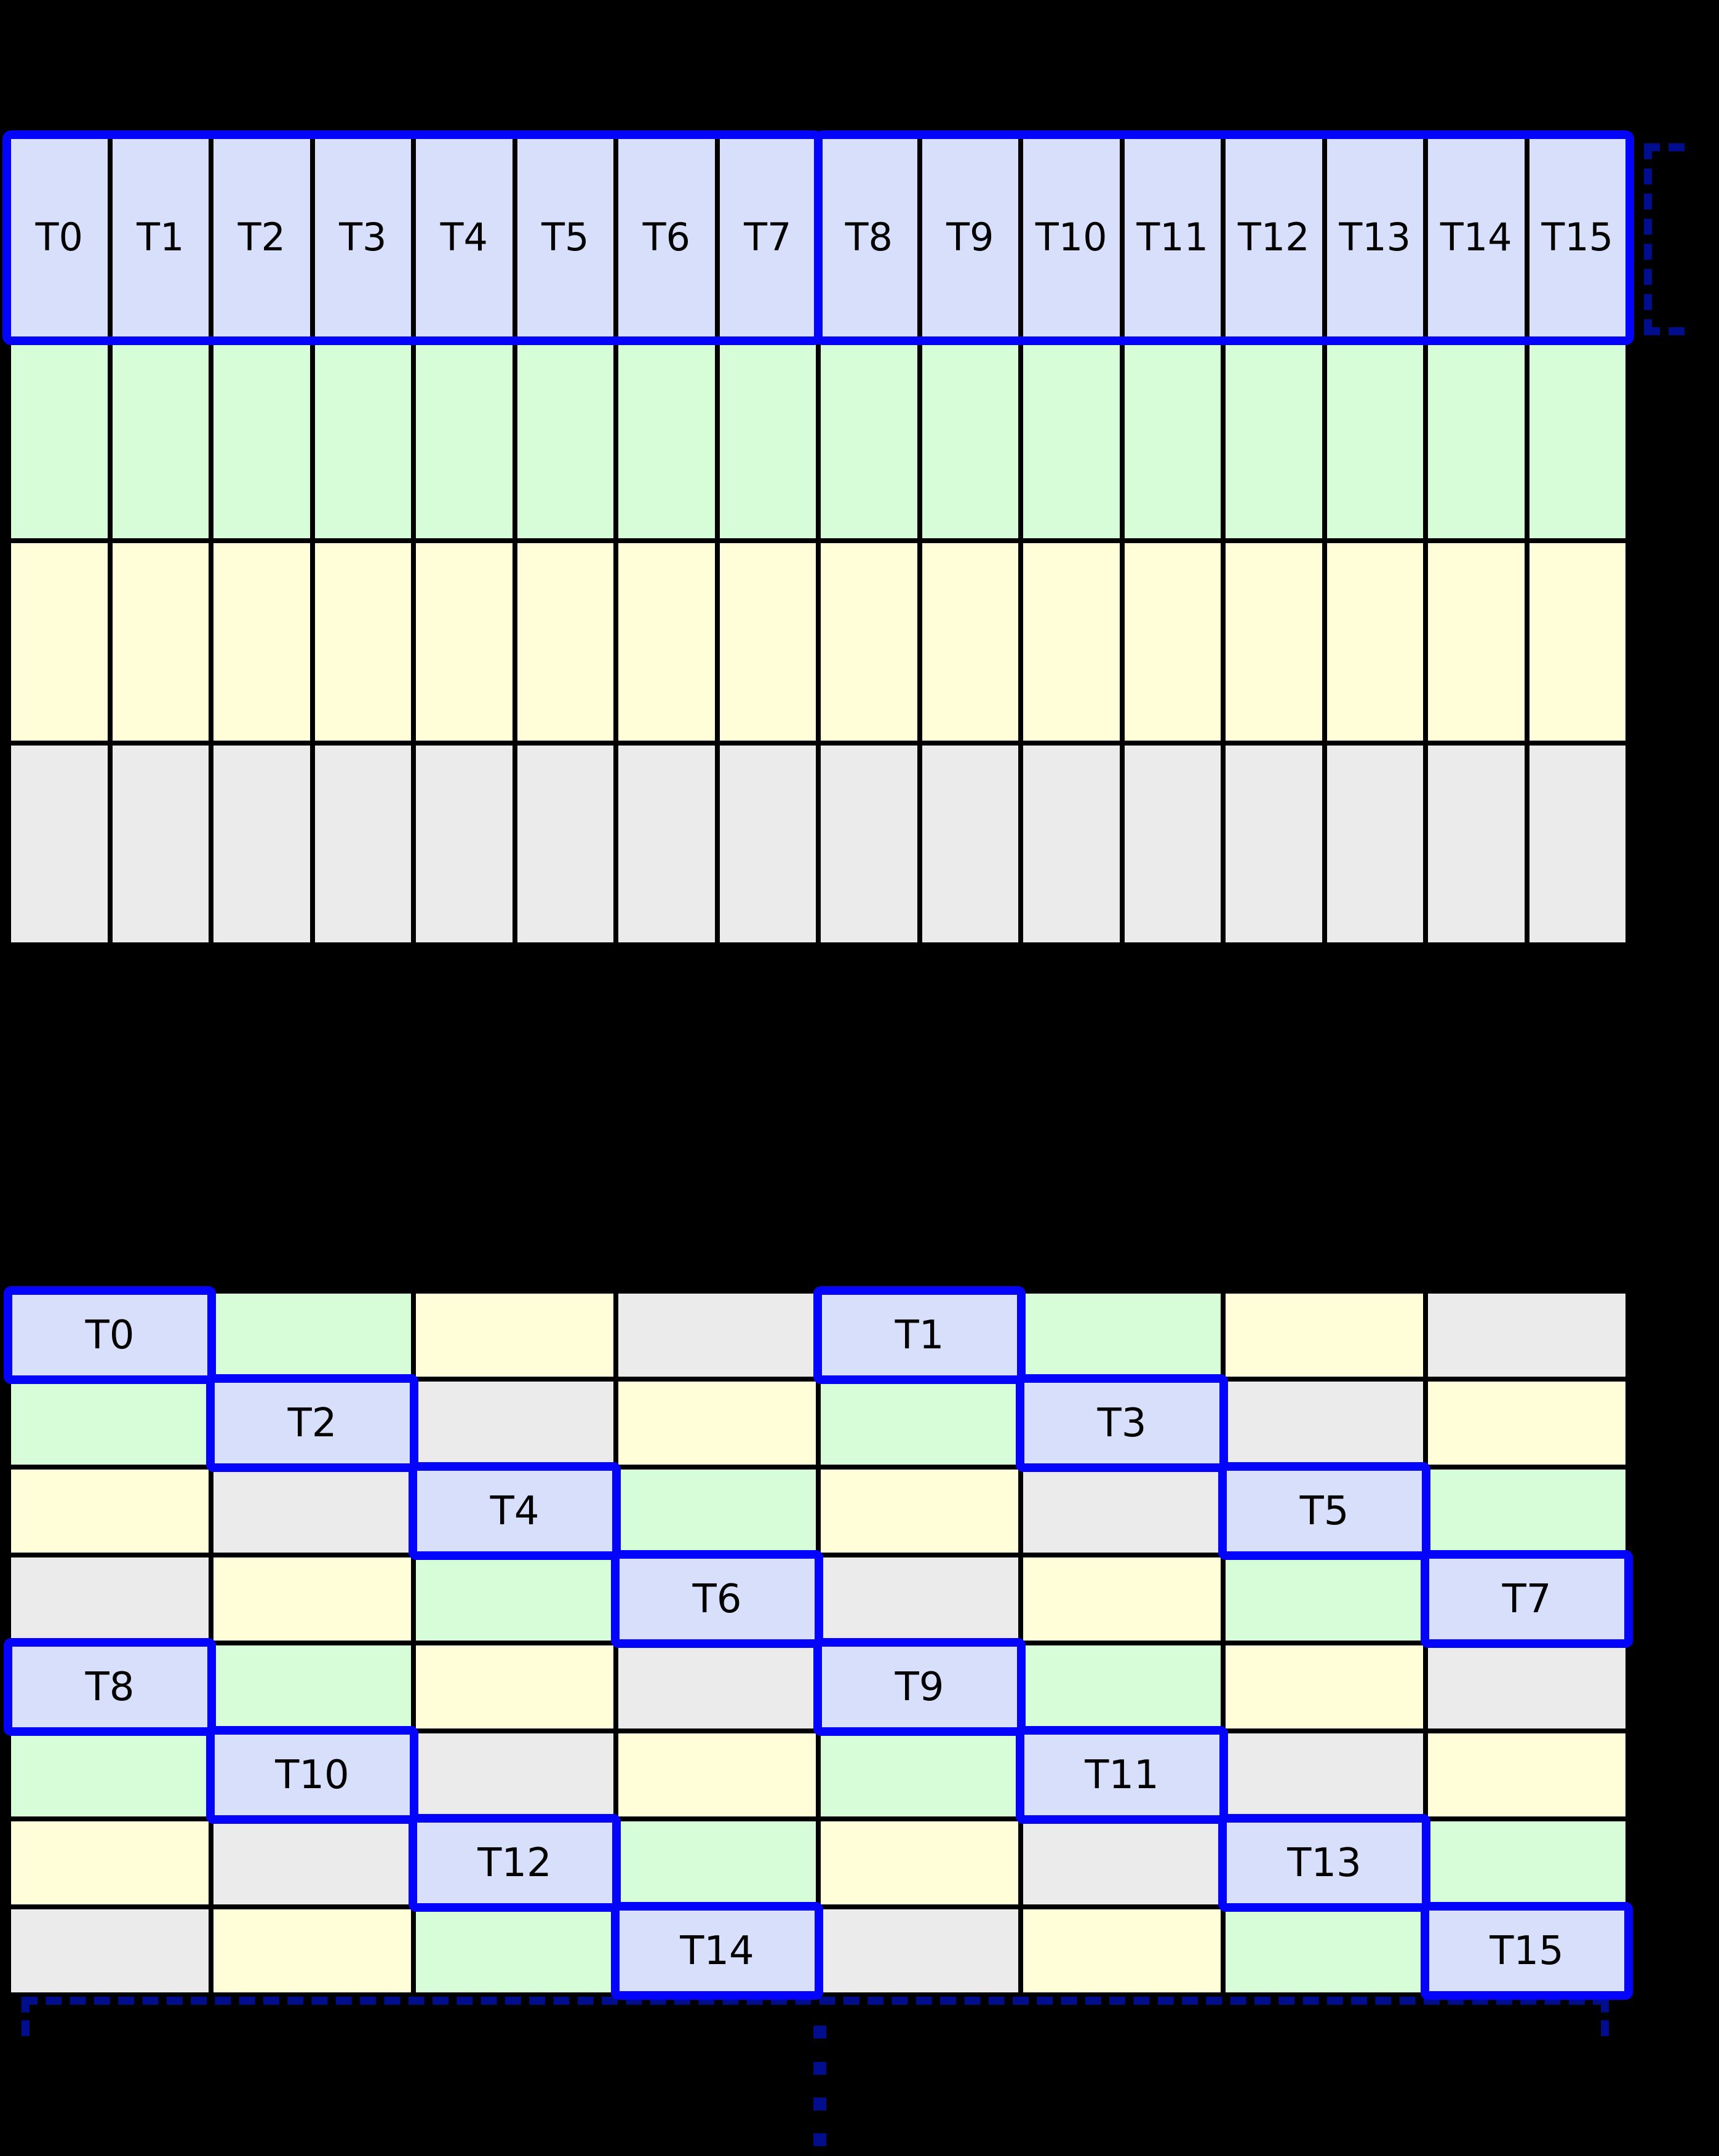 The width and height of the screenshot is (1719, 2156). I want to click on thread-cell-t5: T5, so click(565, 237).